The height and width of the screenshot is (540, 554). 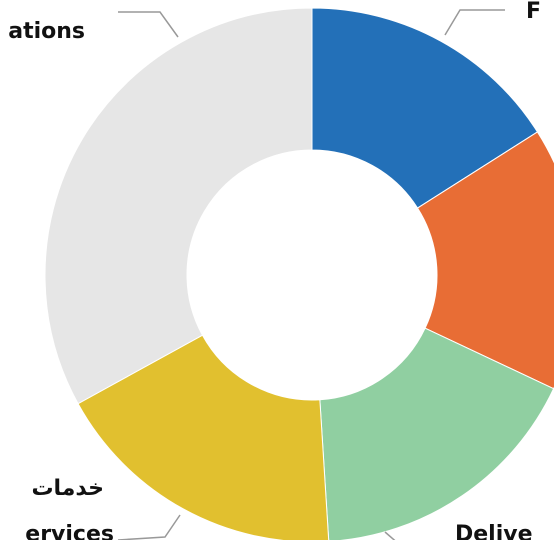 I want to click on annotation: خدمات, so click(x=67, y=488).